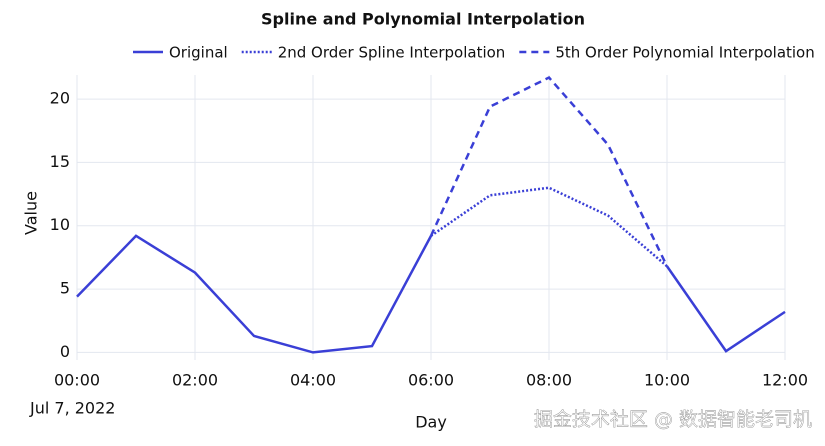  Describe the element at coordinates (60, 98) in the screenshot. I see `y-tick-label: 20` at that location.